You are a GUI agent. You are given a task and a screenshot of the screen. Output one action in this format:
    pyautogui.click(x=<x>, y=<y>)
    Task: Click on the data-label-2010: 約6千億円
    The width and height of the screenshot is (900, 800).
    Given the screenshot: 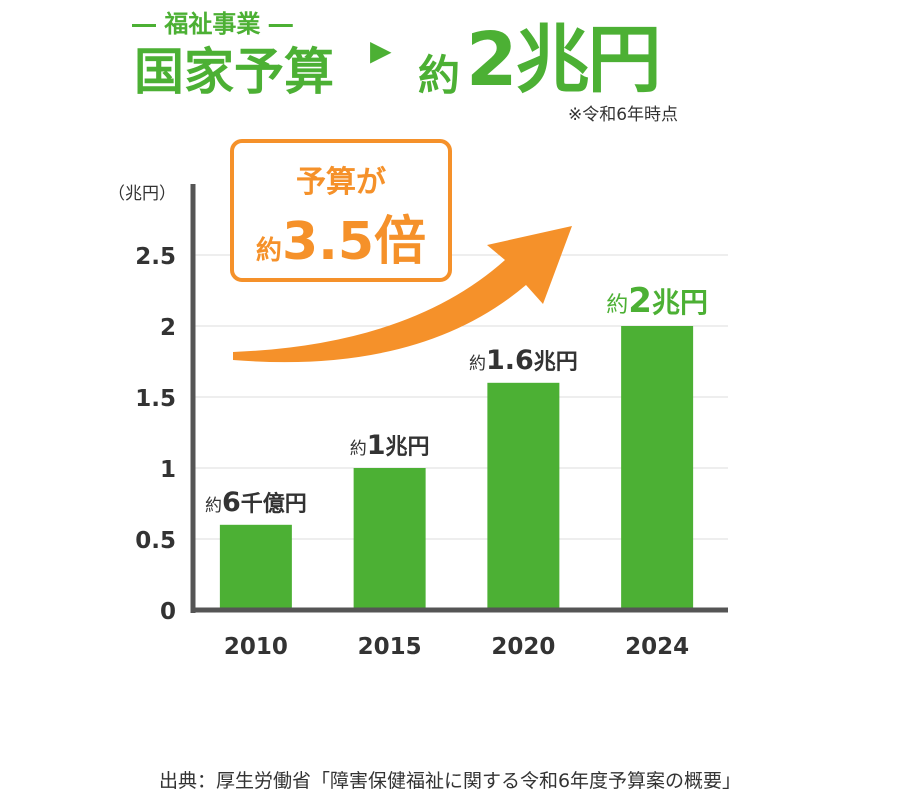 What is the action you would take?
    pyautogui.click(x=256, y=502)
    